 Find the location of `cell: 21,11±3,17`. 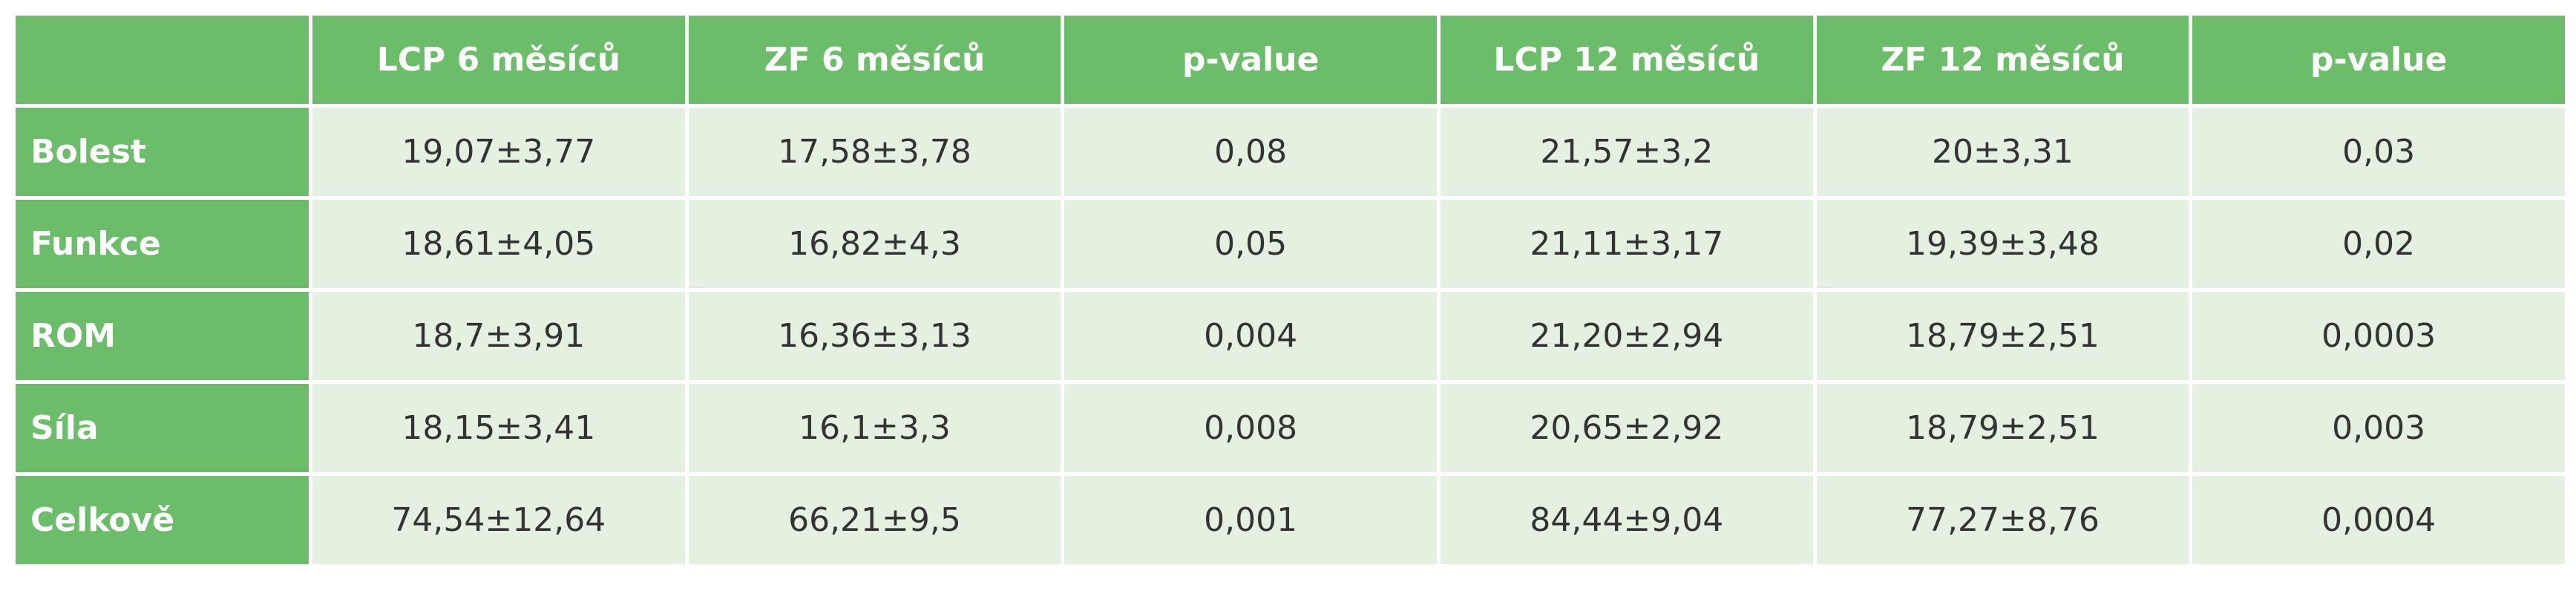

cell: 21,11±3,17 is located at coordinates (1626, 244).